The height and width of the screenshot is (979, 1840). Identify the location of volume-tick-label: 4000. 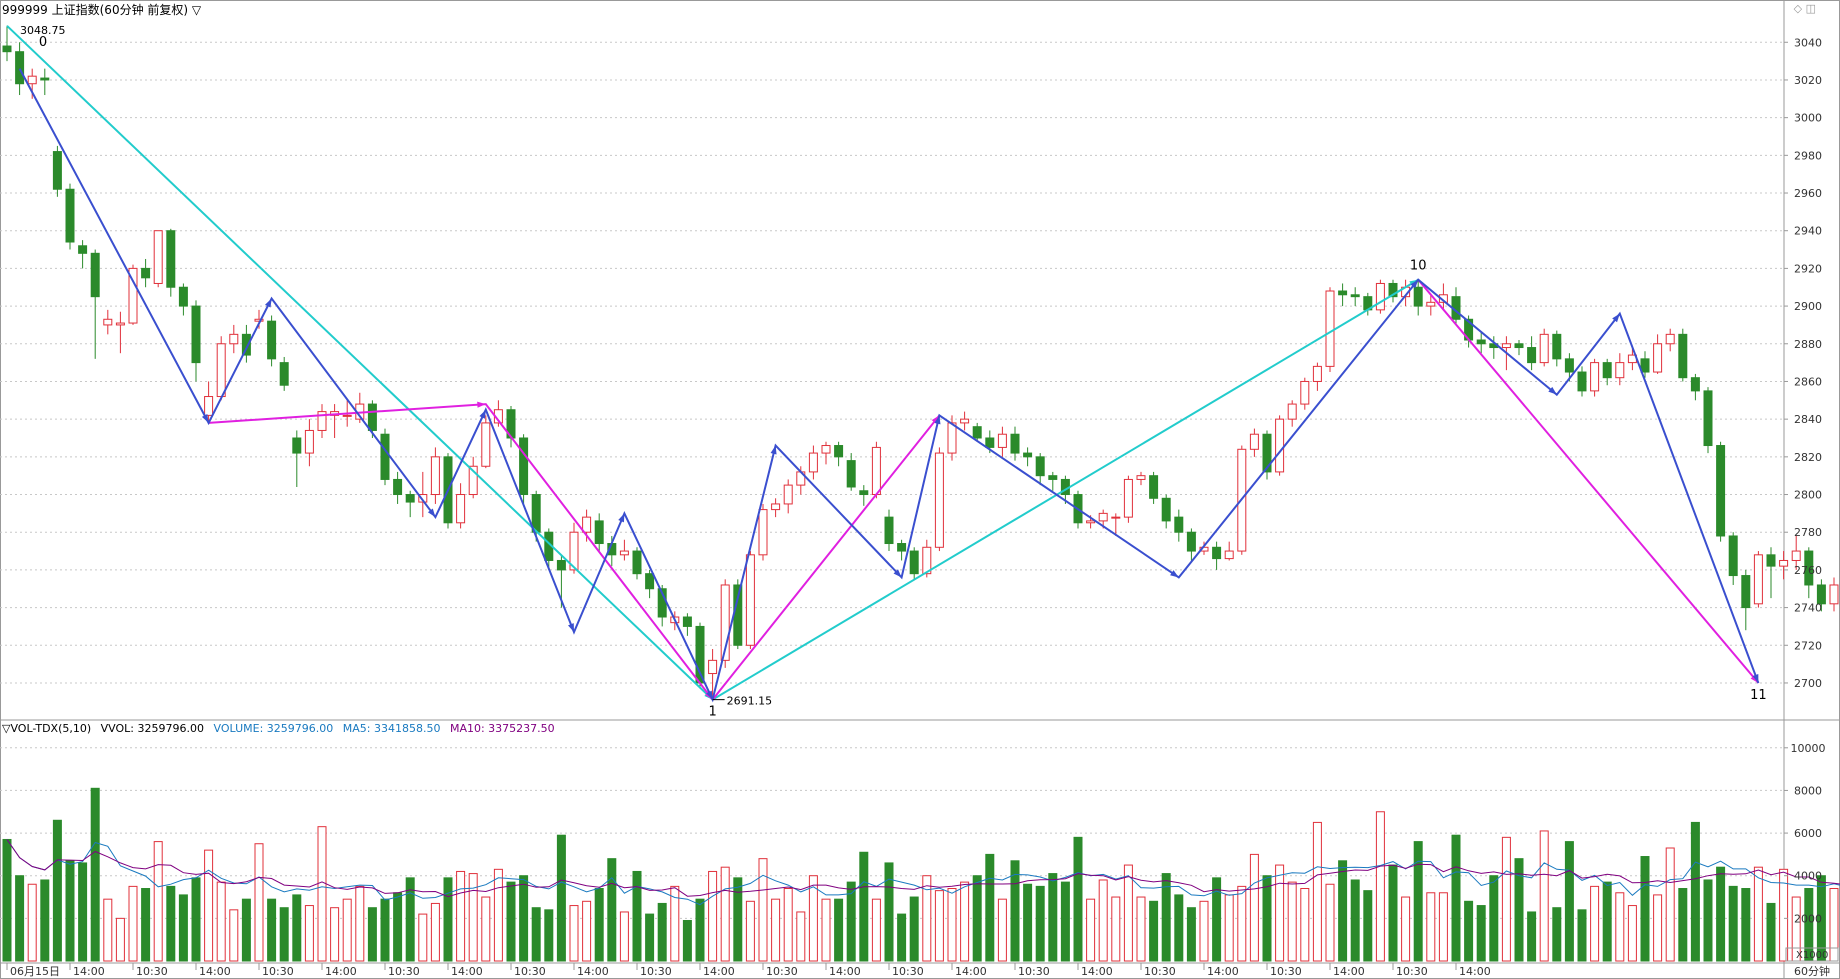
(1808, 876).